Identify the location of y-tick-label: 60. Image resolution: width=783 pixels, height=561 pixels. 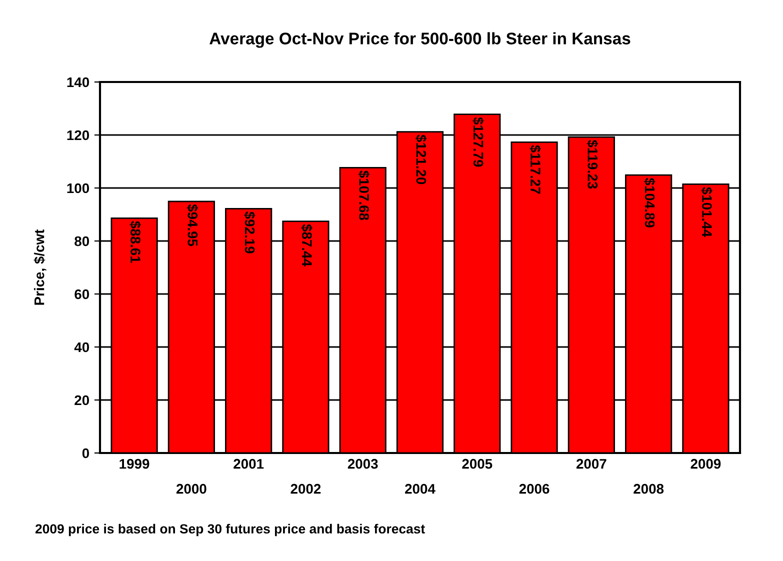
(82, 294).